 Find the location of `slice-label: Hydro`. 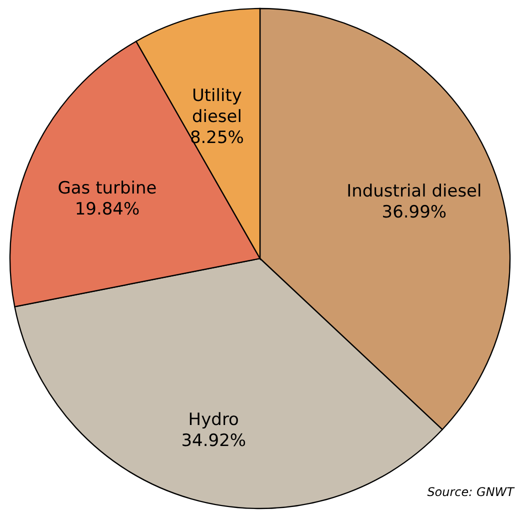

slice-label: Hydro is located at coordinates (213, 420).